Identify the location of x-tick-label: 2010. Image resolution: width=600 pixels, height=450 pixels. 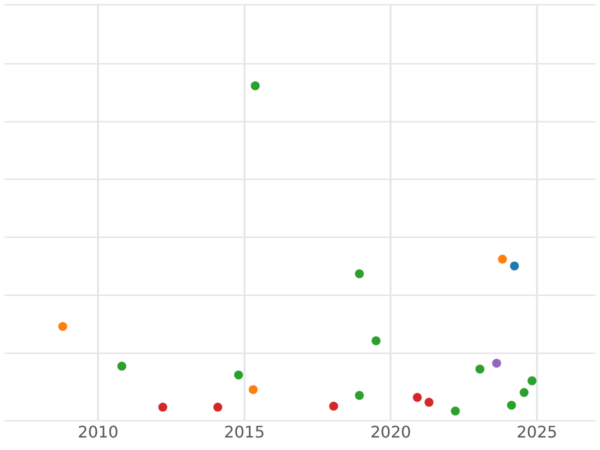
(98, 432).